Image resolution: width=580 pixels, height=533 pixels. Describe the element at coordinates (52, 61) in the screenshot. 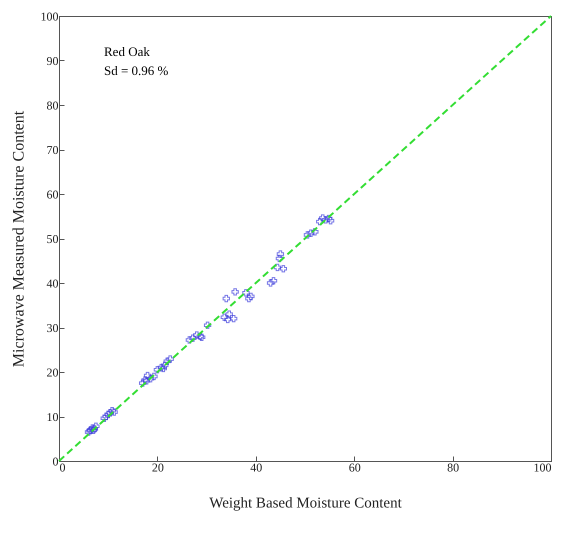

I see `y-tick-label: 90` at that location.